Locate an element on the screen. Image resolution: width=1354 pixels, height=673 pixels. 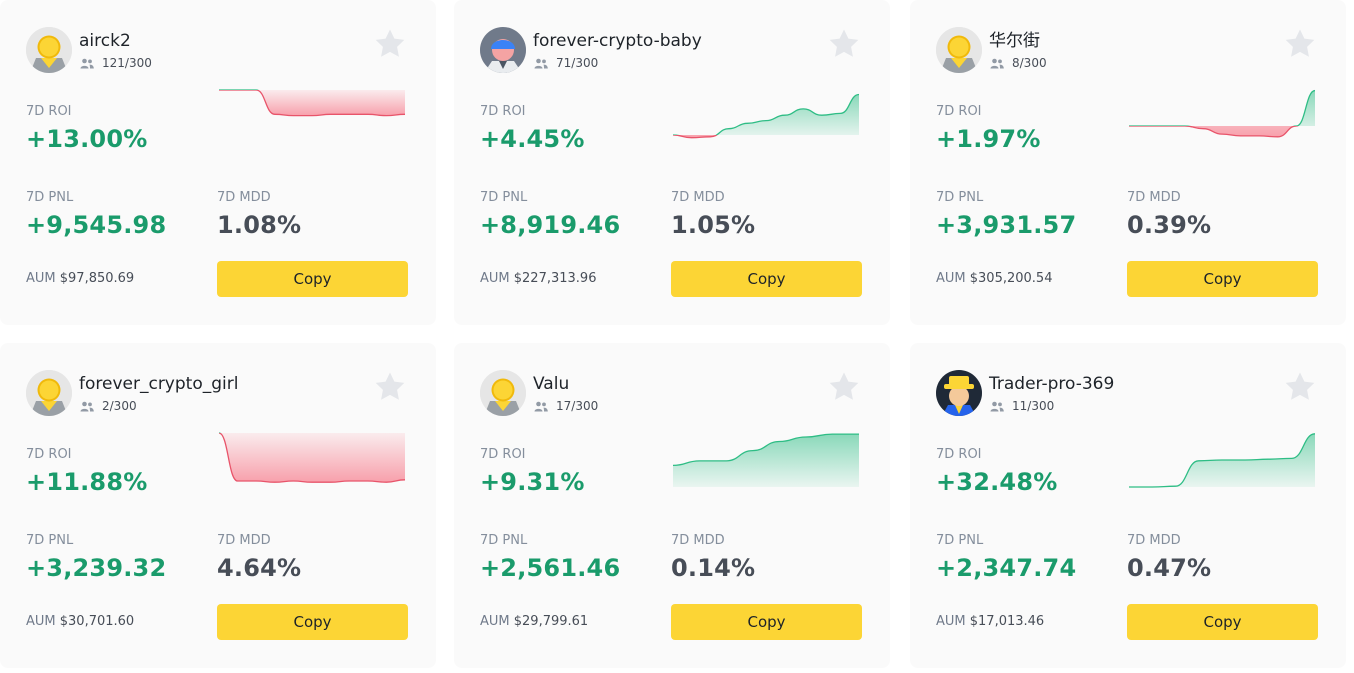
follower-count-value: 17/300 is located at coordinates (577, 406).